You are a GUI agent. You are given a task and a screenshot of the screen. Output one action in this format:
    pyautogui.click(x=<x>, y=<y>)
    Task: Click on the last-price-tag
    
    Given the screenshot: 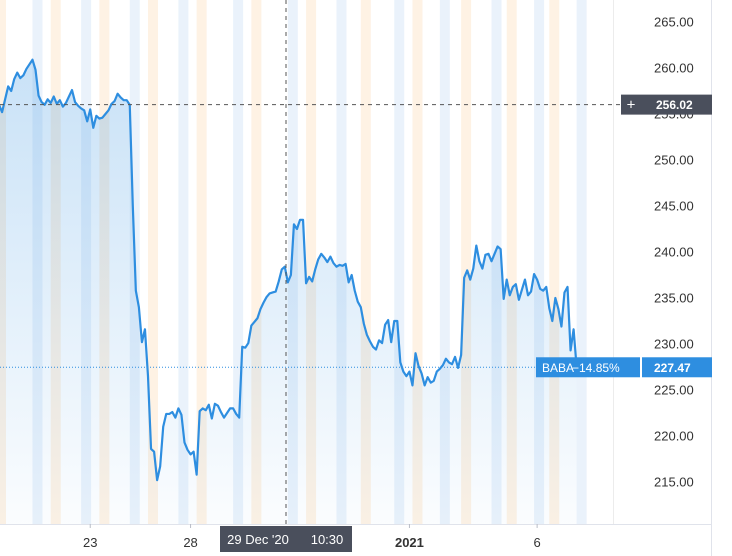 What is the action you would take?
    pyautogui.click(x=677, y=367)
    